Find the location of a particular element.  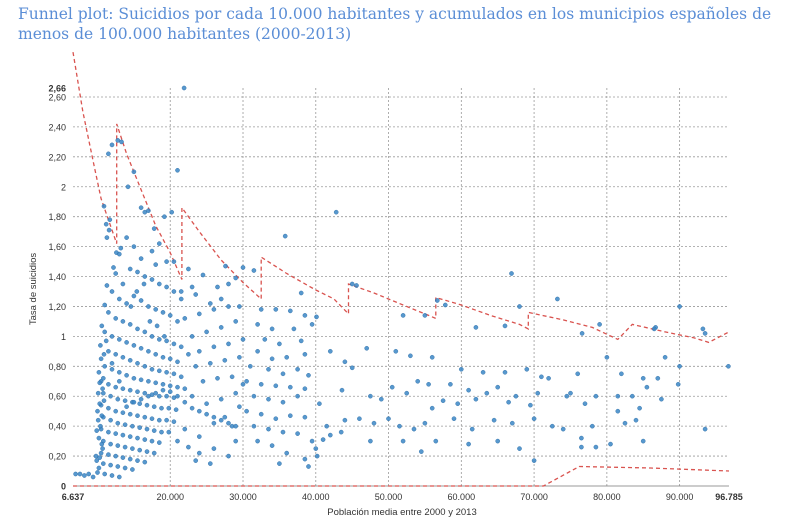

x-tick-label: 90.000 is located at coordinates (680, 497).